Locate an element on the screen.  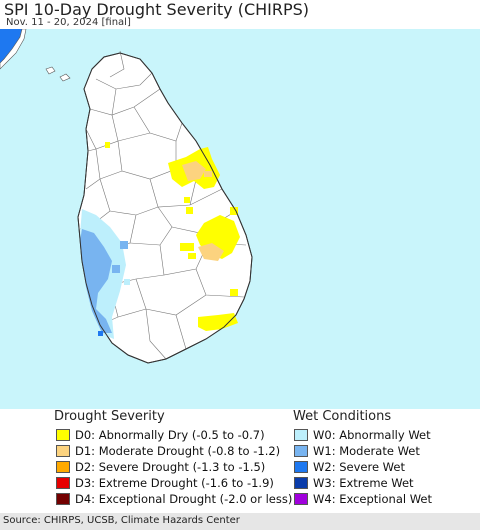
jaffna-islet is located at coordinates (50, 70).